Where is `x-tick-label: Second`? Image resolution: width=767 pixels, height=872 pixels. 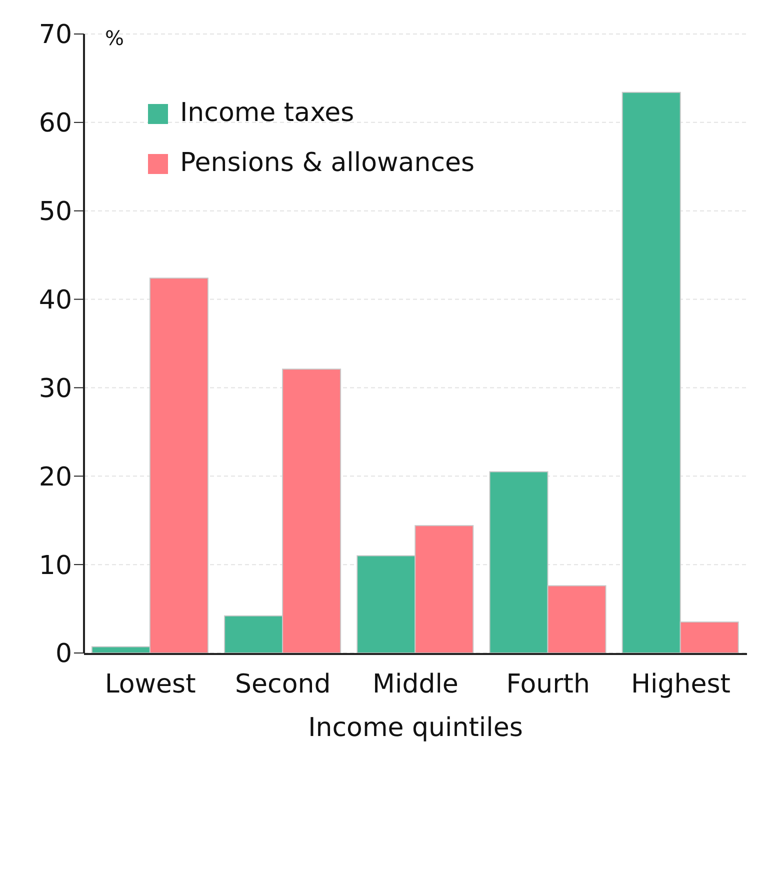
x-tick-label: Second is located at coordinates (283, 684).